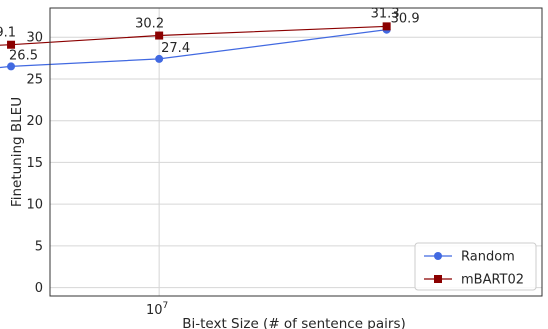 This screenshot has width=548, height=329. Describe the element at coordinates (39, 288) in the screenshot. I see `y-tick-label: 0` at that location.